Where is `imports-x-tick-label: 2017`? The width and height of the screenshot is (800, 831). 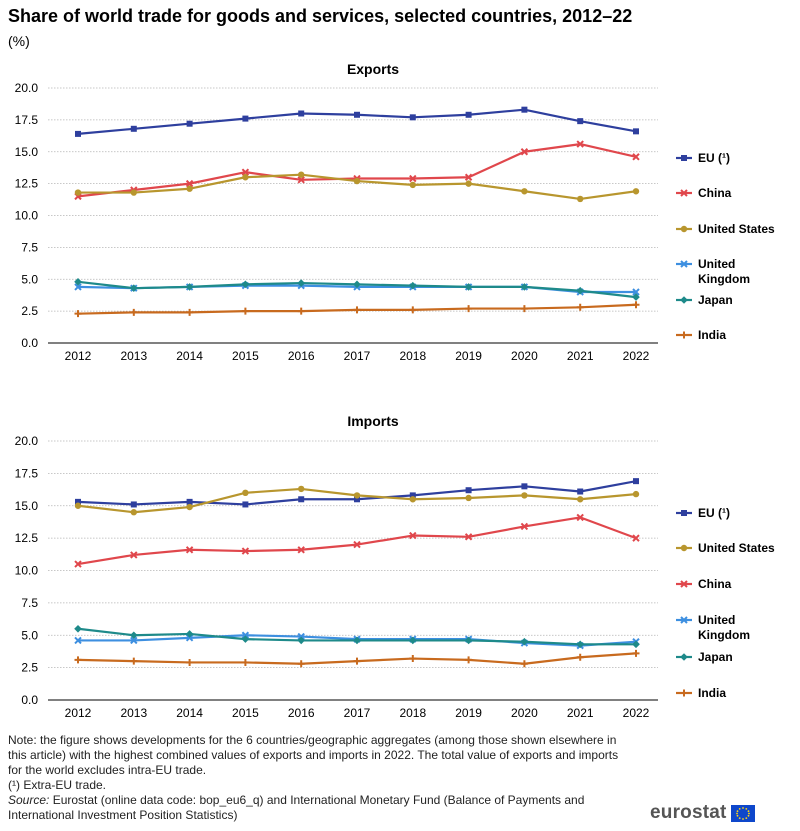
imports-x-tick-label: 2017 is located at coordinates (357, 713).